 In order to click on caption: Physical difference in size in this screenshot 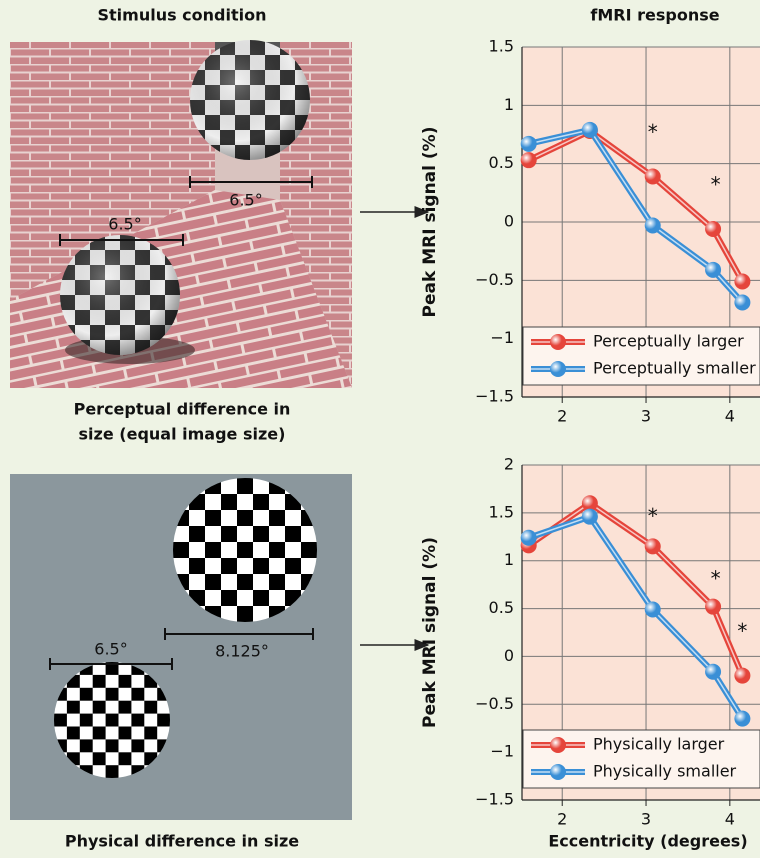, I will do `click(182, 841)`.